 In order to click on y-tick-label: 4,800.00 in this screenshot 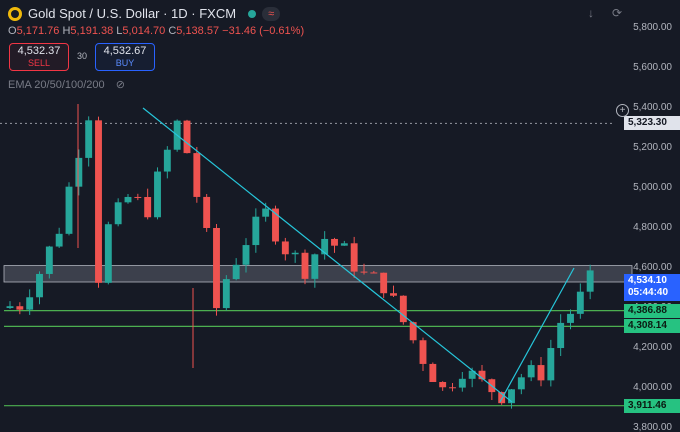, I will do `click(652, 227)`.